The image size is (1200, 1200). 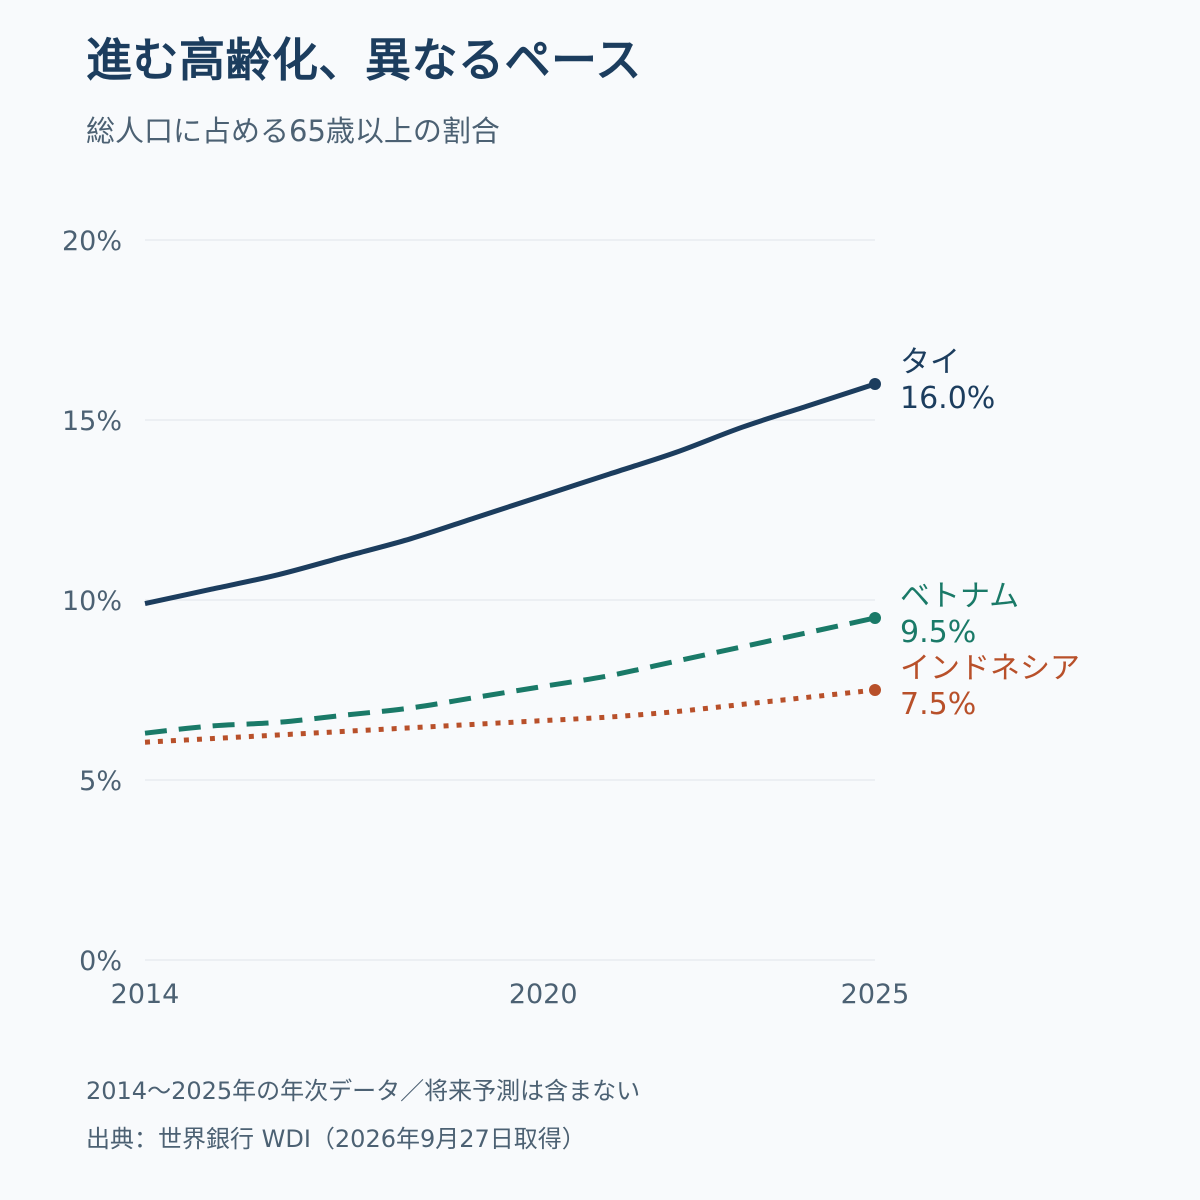 I want to click on y-tick-label: 15%, so click(x=92, y=421).